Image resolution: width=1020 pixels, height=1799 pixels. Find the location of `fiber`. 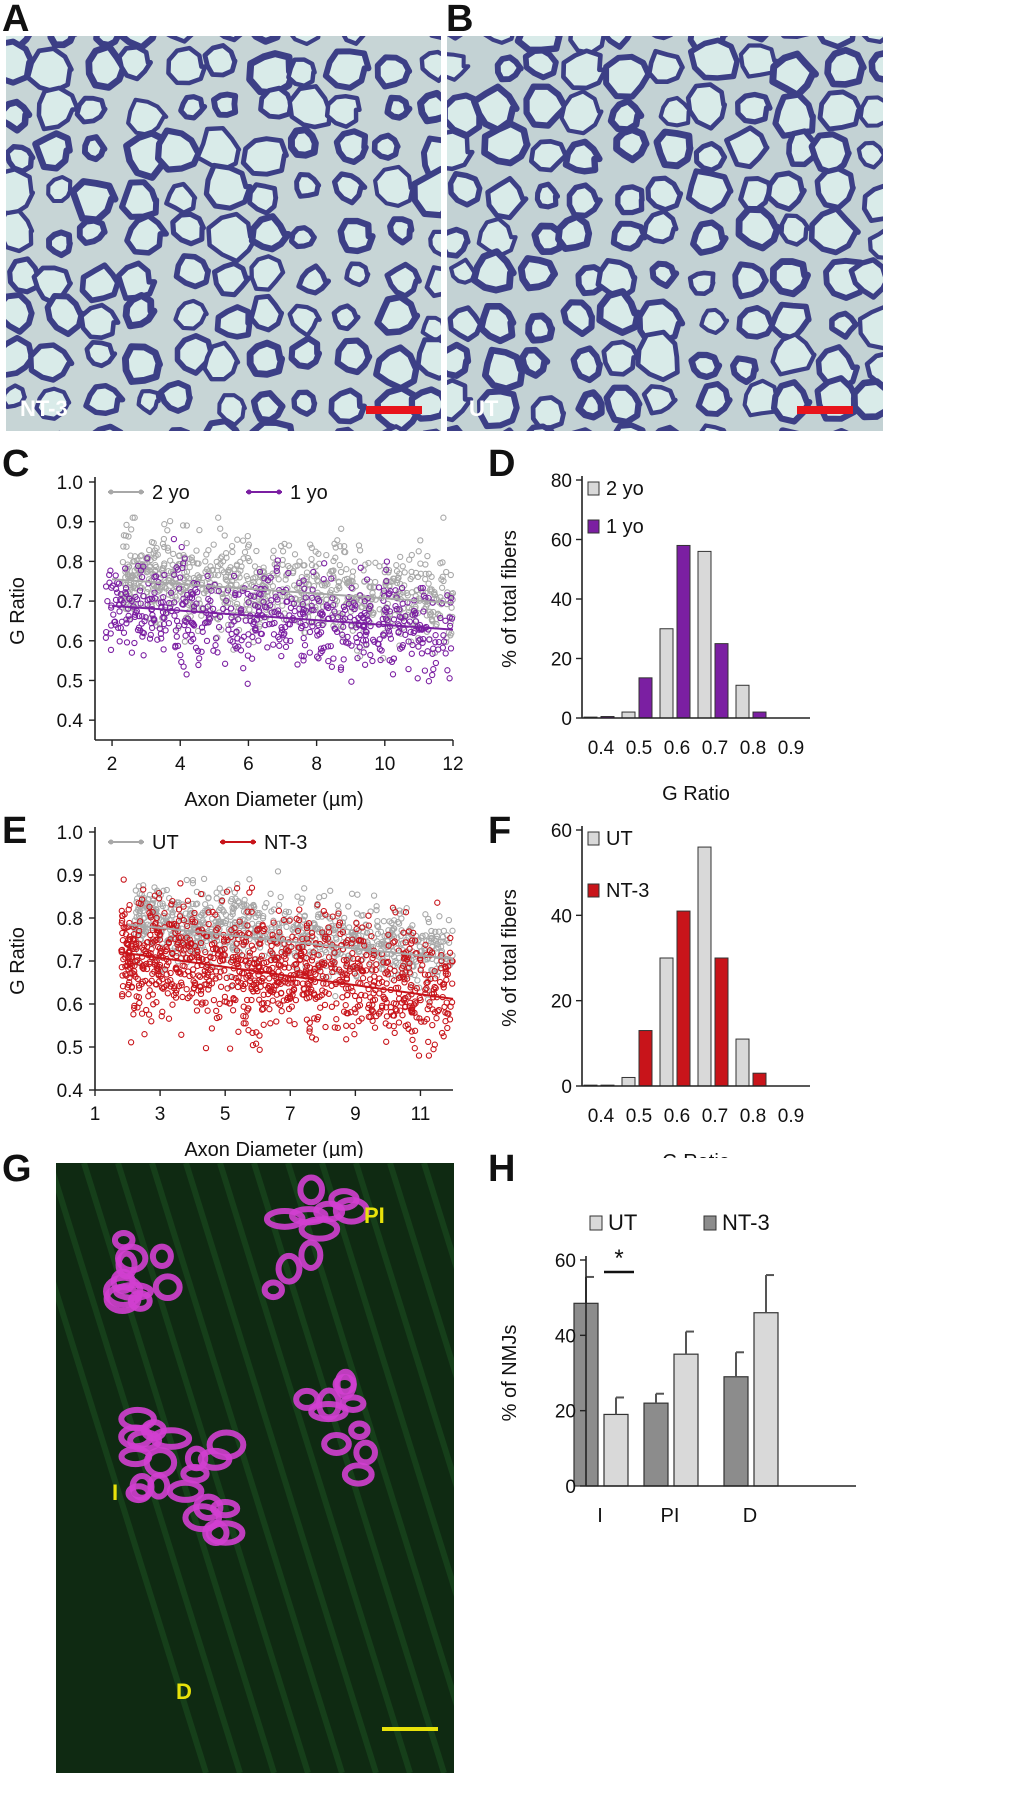

fiber is located at coordinates (315, 1468).